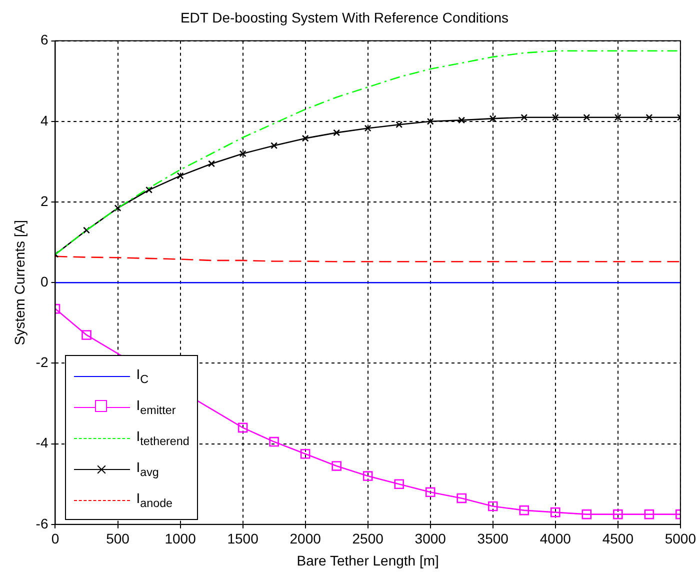  What do you see at coordinates (618, 538) in the screenshot?
I see `x-tick-label: 4500` at bounding box center [618, 538].